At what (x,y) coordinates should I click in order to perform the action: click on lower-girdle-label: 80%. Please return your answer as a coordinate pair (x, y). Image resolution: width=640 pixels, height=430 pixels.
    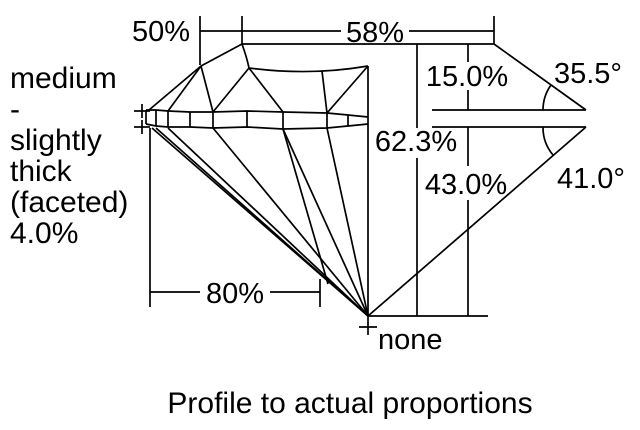
    Looking at the image, I should click on (235, 294).